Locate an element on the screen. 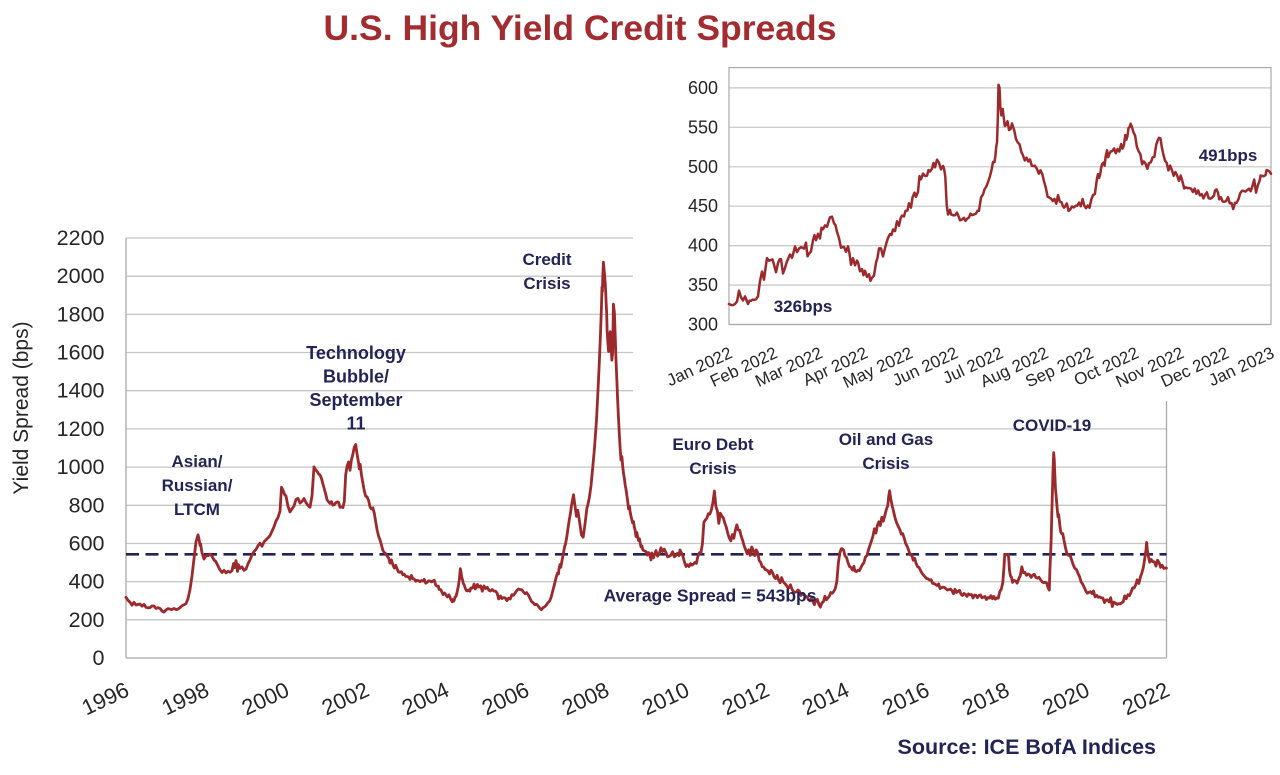 Image resolution: width=1280 pixels, height=775 pixels. svg-text: 1200 is located at coordinates (81, 429).